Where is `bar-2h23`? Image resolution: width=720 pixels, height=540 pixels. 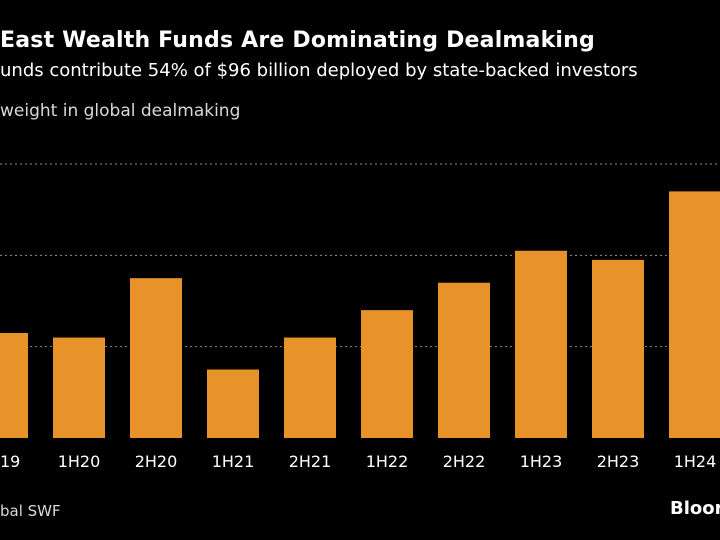 bar-2h23 is located at coordinates (618, 348).